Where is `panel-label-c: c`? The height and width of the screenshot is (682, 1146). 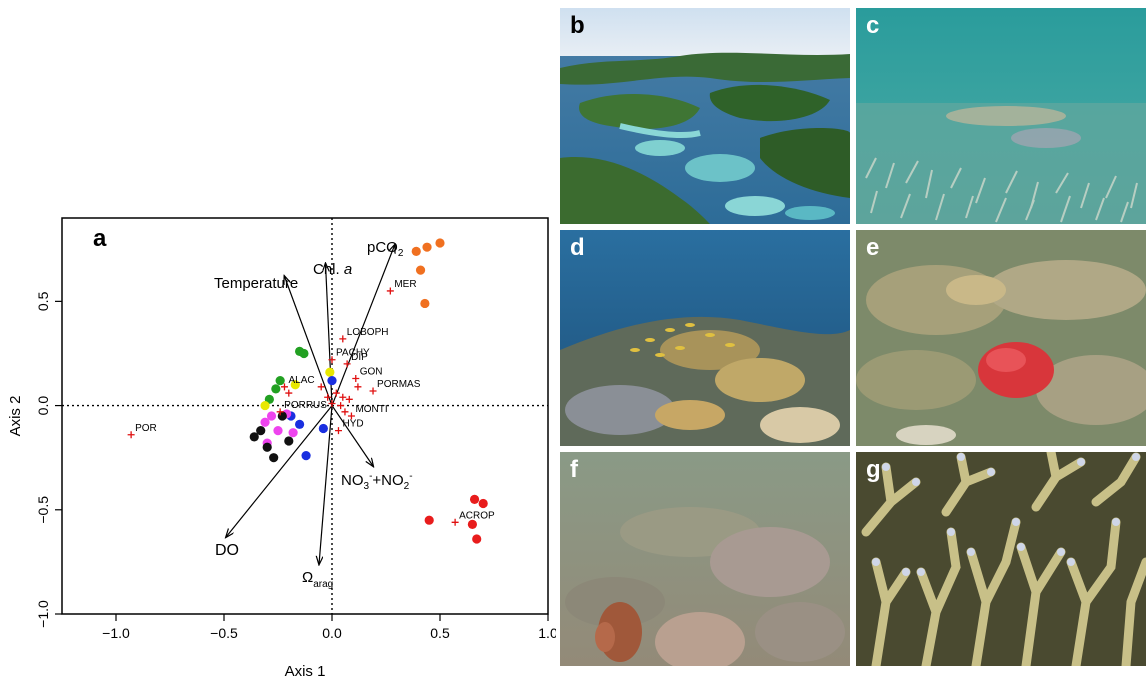 panel-label-c: c is located at coordinates (873, 25).